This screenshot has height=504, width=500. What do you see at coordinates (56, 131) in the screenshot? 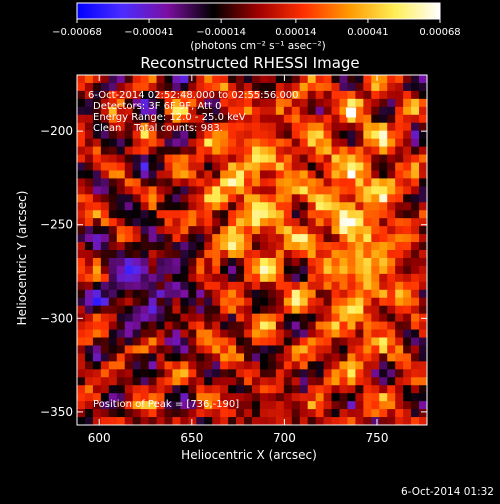
I see `y-tick-label: −200` at bounding box center [56, 131].